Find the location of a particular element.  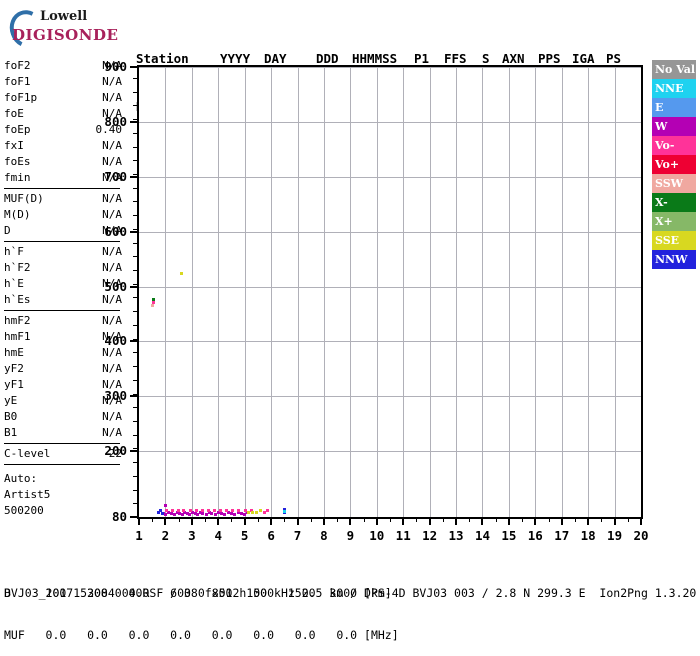

legend-item-vo: Vo- is located at coordinates (674, 145).